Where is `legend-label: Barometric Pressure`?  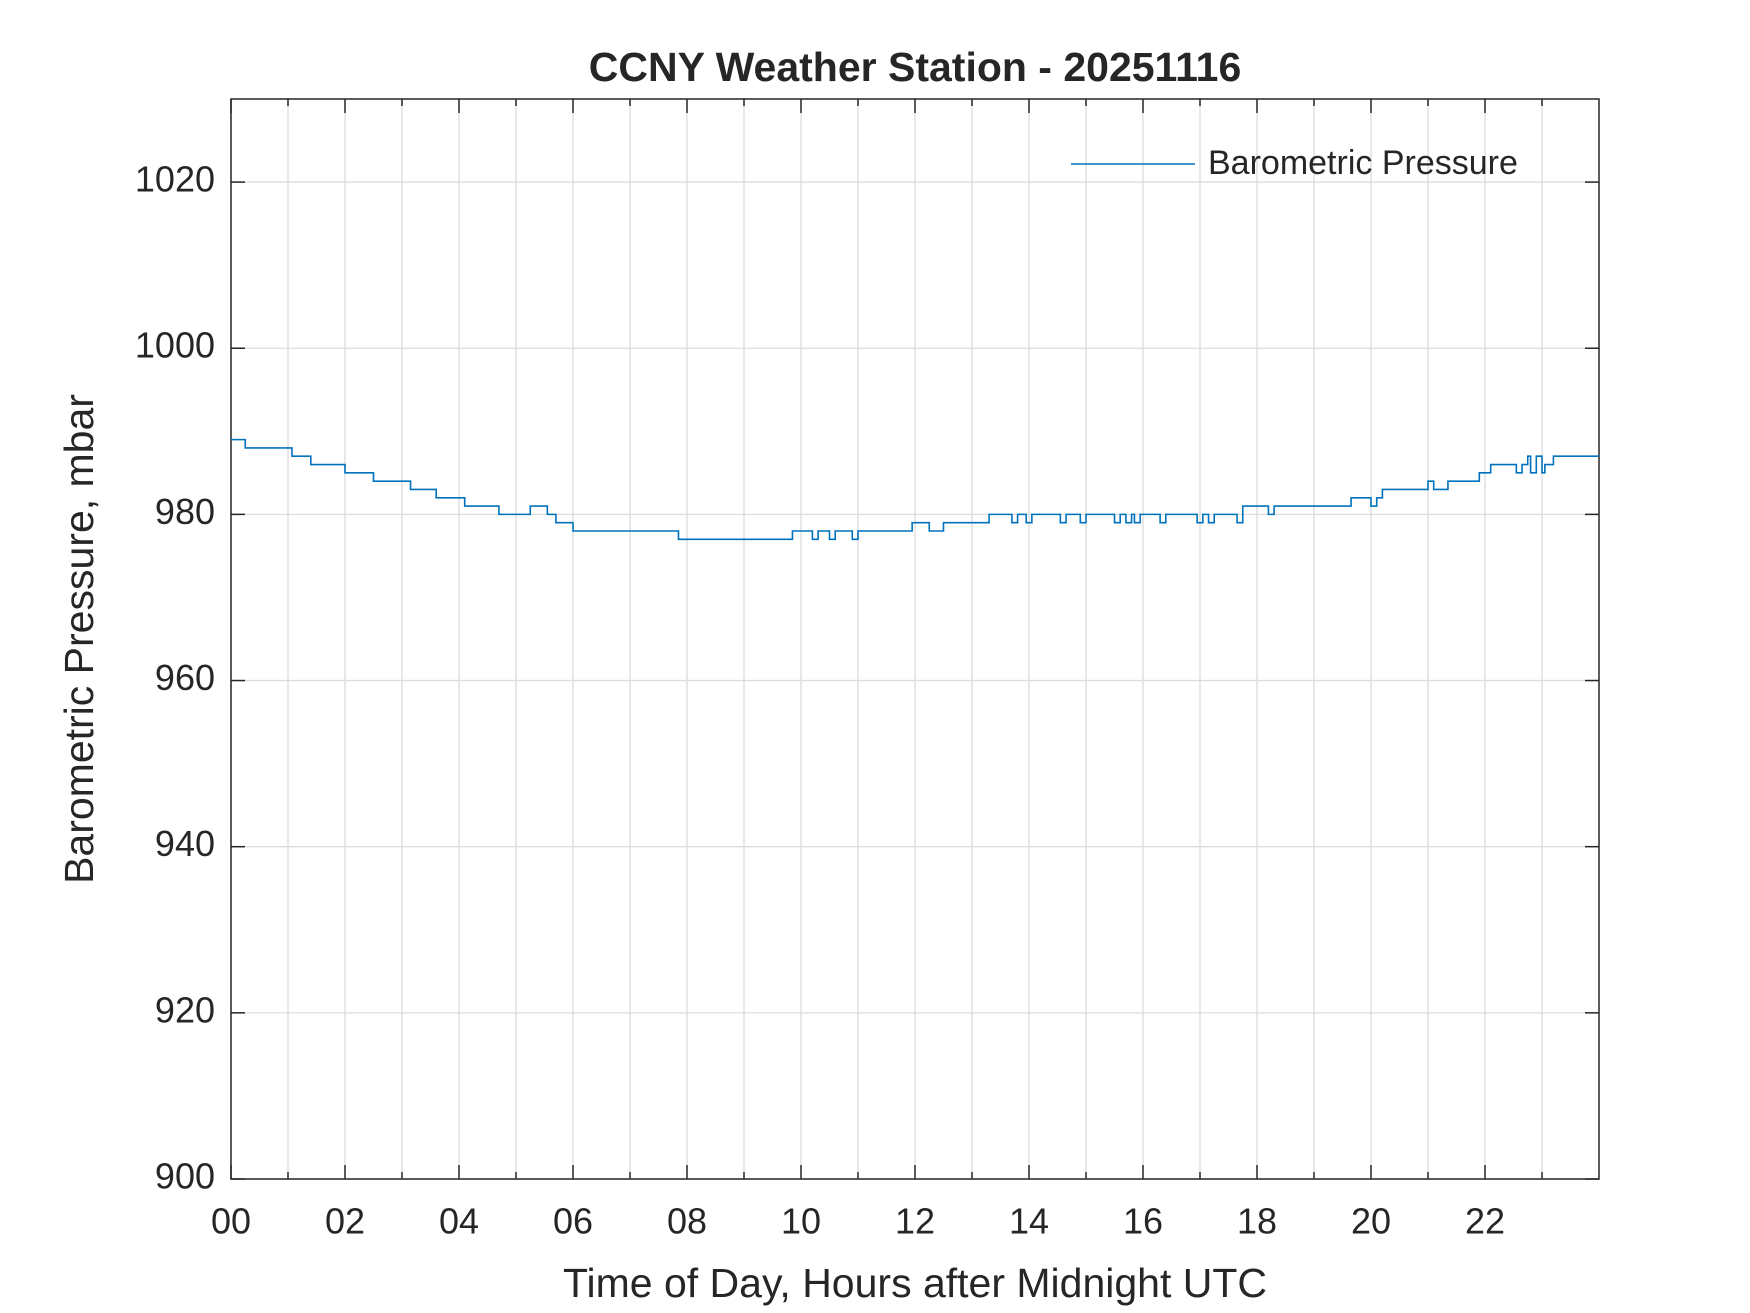 legend-label: Barometric Pressure is located at coordinates (1363, 163).